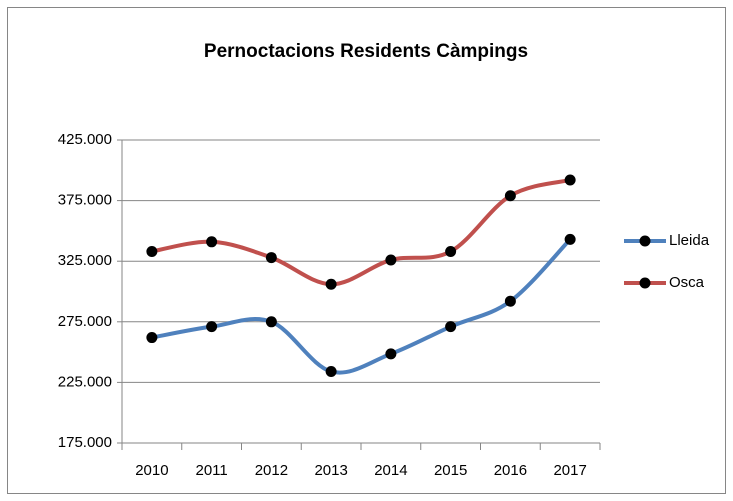  Describe the element at coordinates (330, 470) in the screenshot. I see `x-tick-label: 2013` at that location.